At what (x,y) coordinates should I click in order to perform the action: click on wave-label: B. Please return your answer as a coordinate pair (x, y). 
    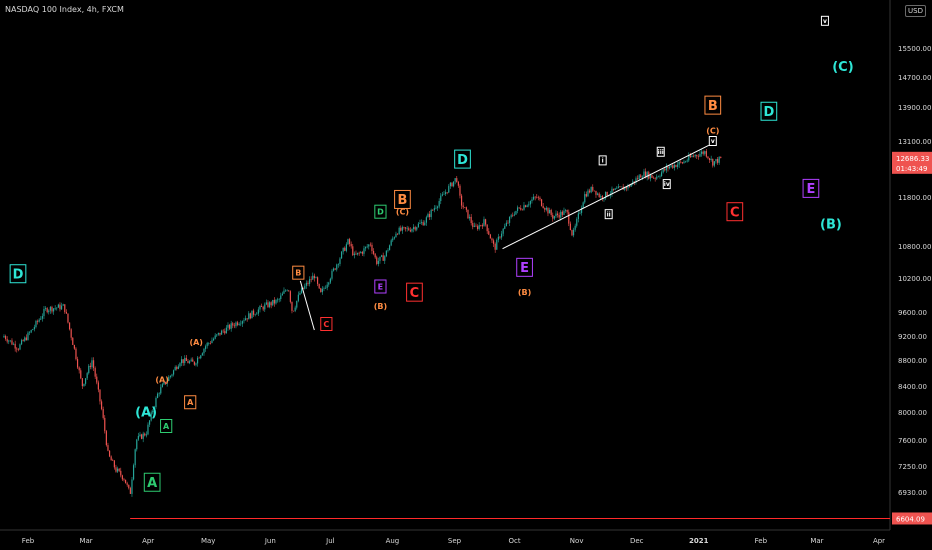
    Looking at the image, I should click on (298, 273).